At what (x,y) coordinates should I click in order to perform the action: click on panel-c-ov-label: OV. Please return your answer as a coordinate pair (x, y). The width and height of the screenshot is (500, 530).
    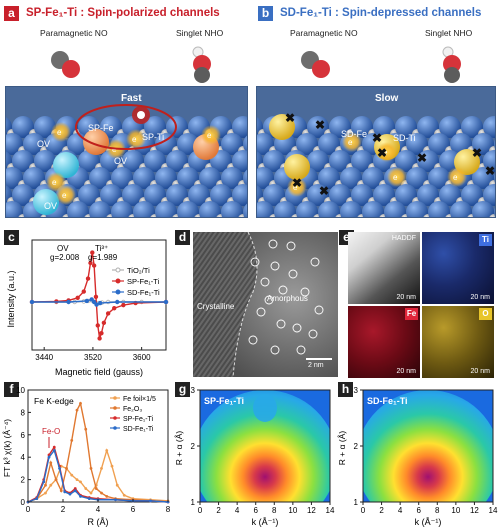
    Looking at the image, I should click on (63, 248).